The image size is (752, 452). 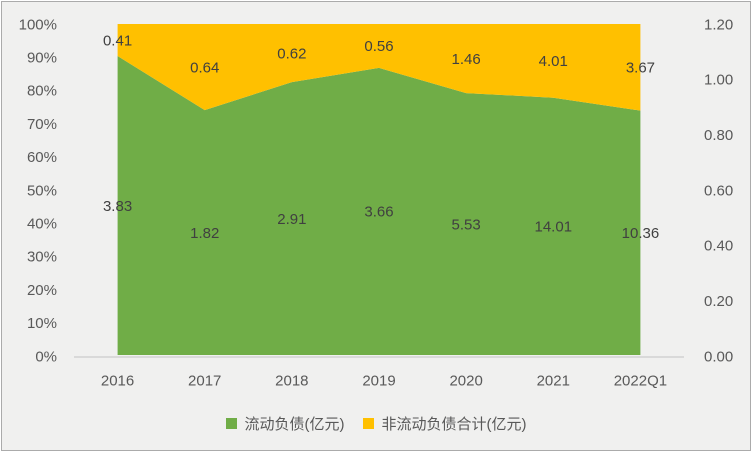 What do you see at coordinates (42, 124) in the screenshot?
I see `y-axis-left-tick: 70%` at bounding box center [42, 124].